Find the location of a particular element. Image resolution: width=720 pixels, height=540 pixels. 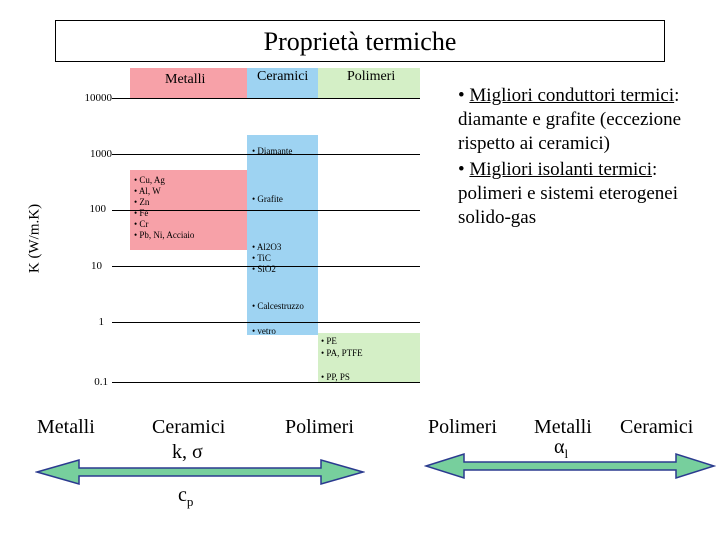

ceramici-header-block is located at coordinates (282, 83).